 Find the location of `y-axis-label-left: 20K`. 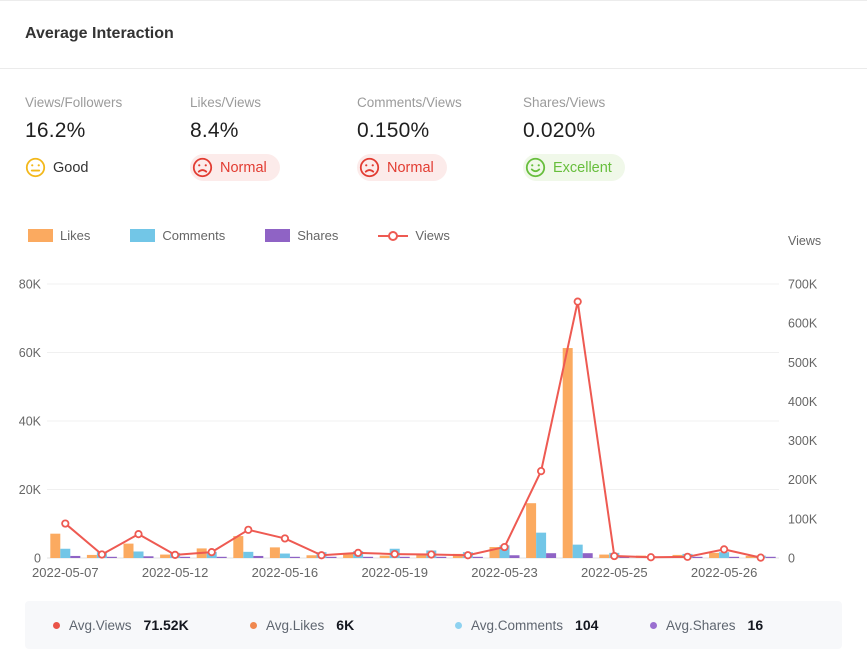

y-axis-label-left: 20K is located at coordinates (30, 490).